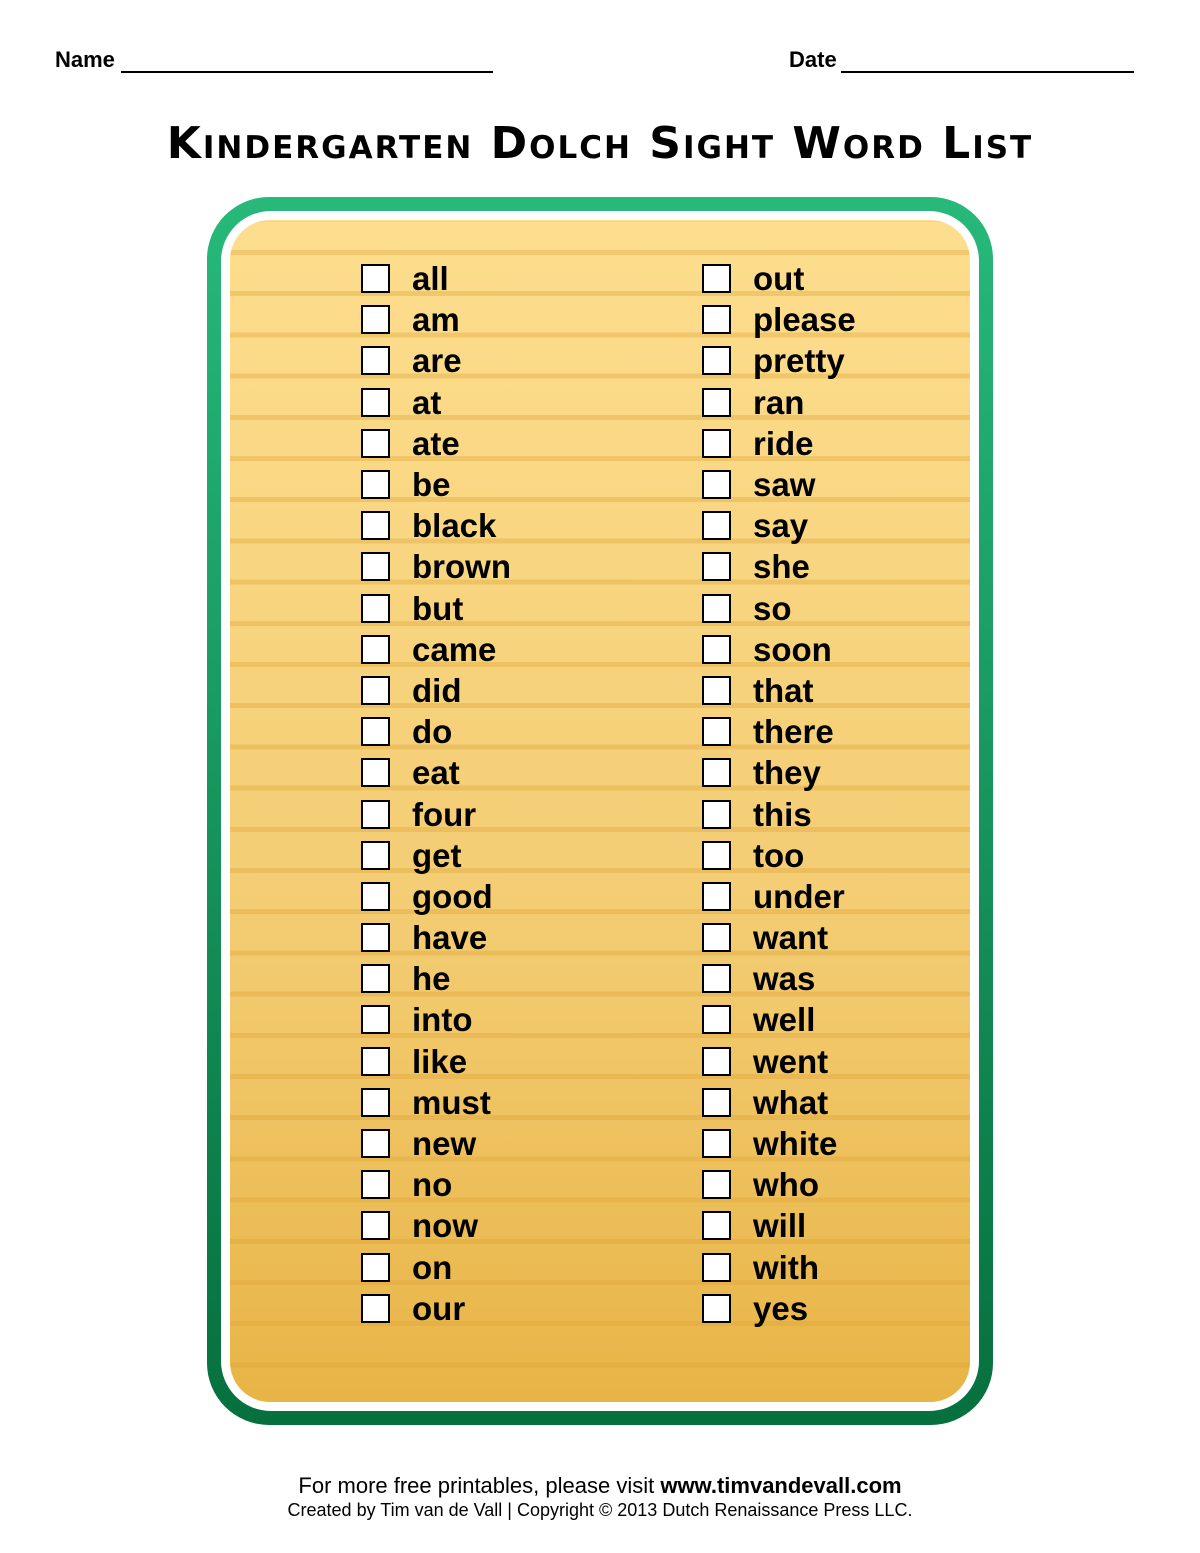 The height and width of the screenshot is (1553, 1200). What do you see at coordinates (779, 813) in the screenshot?
I see `word-item: this` at bounding box center [779, 813].